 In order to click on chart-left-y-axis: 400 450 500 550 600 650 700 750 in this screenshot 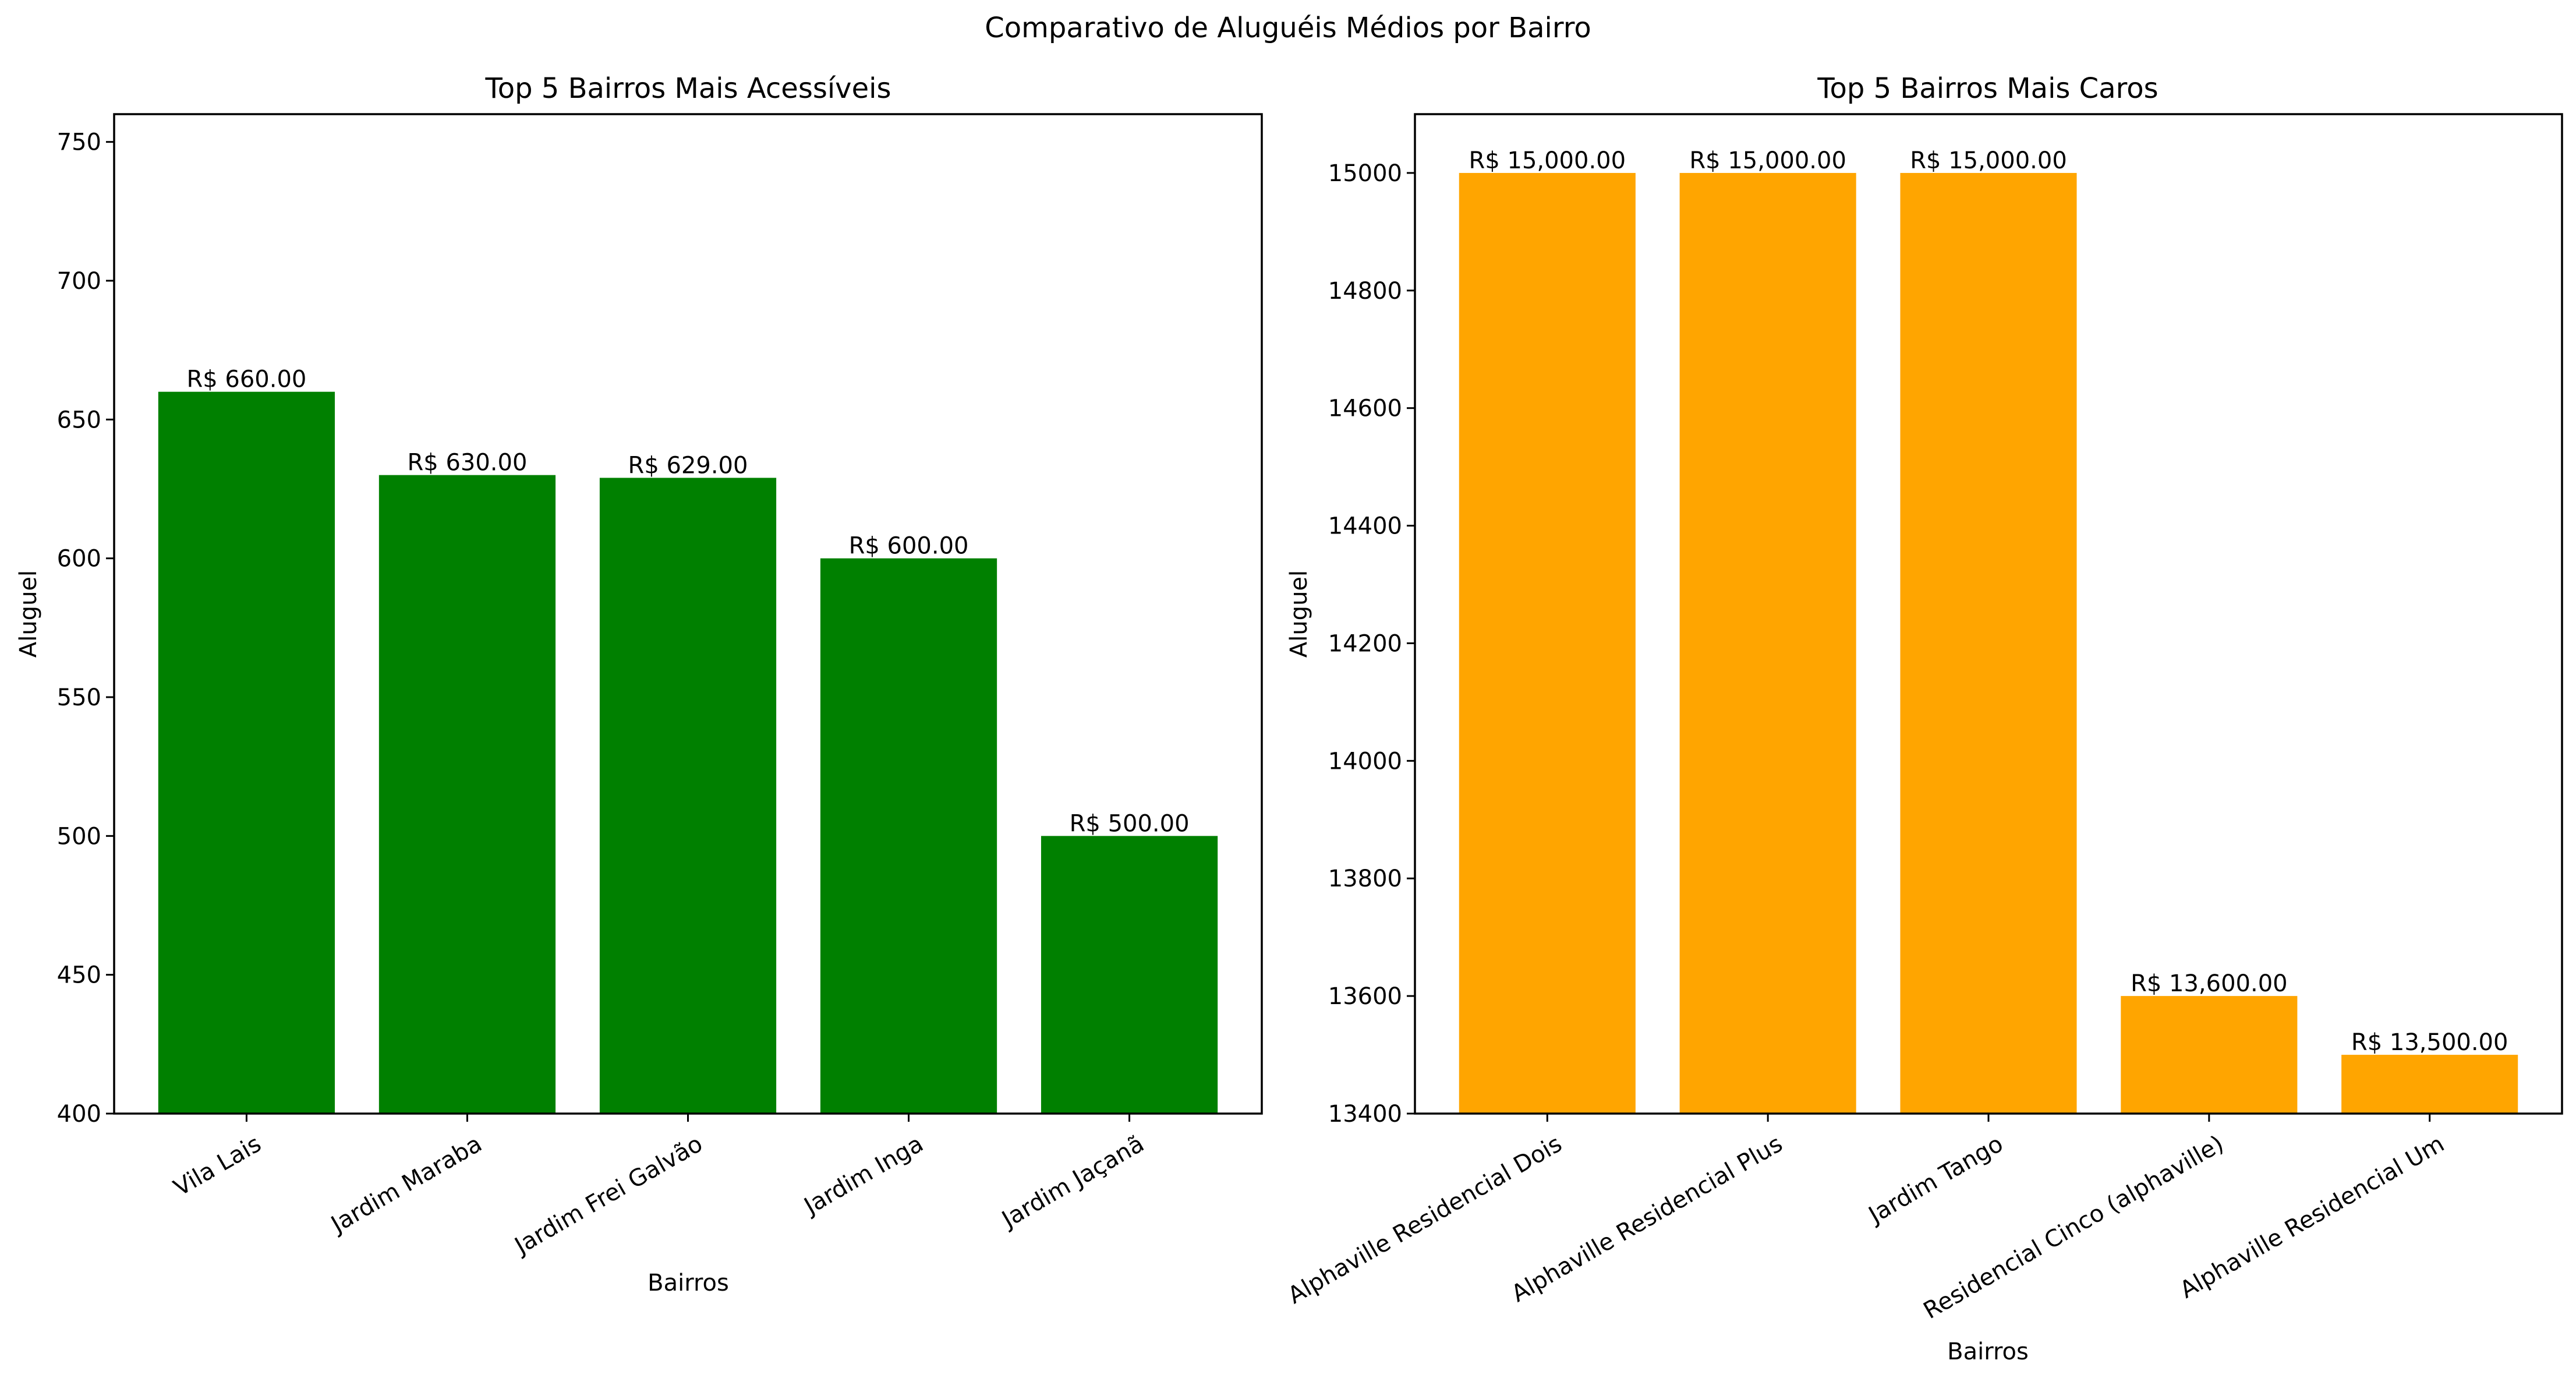, I will do `click(85, 629)`.